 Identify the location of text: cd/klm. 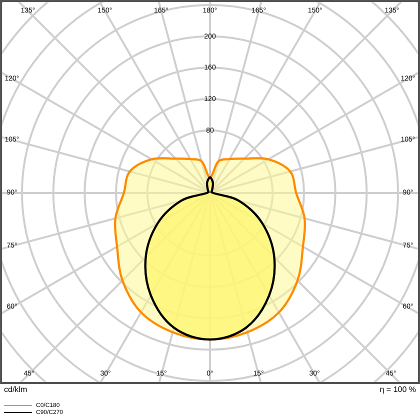
(16, 389).